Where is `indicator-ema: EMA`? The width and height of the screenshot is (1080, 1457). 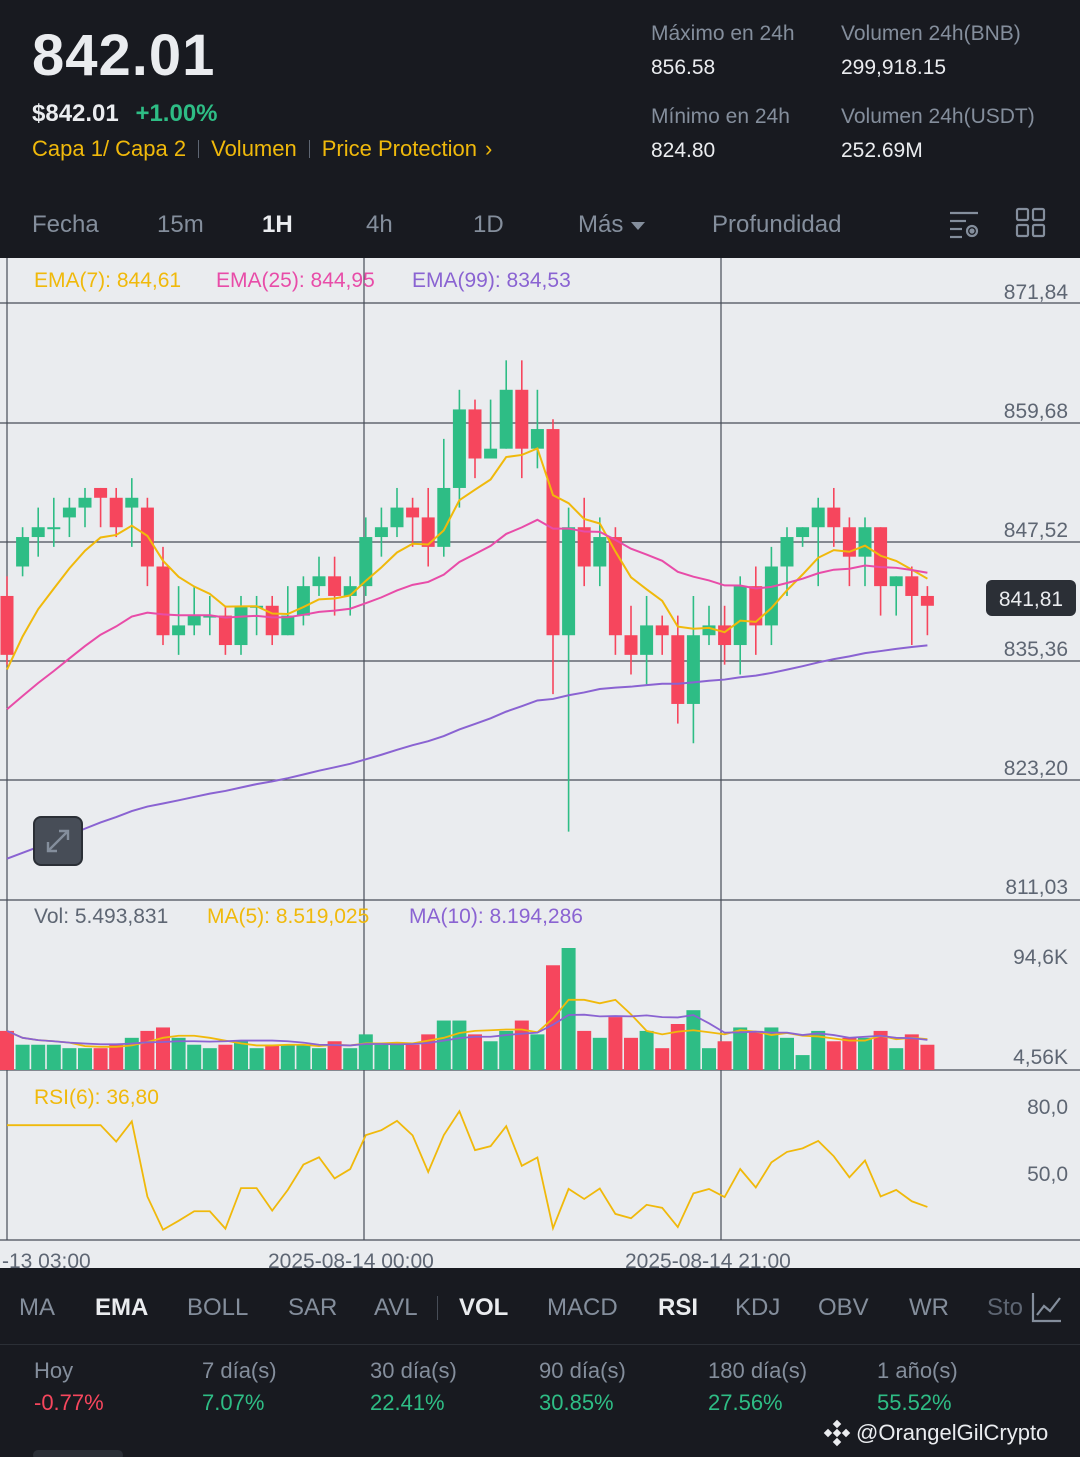
indicator-ema: EMA is located at coordinates (122, 1307).